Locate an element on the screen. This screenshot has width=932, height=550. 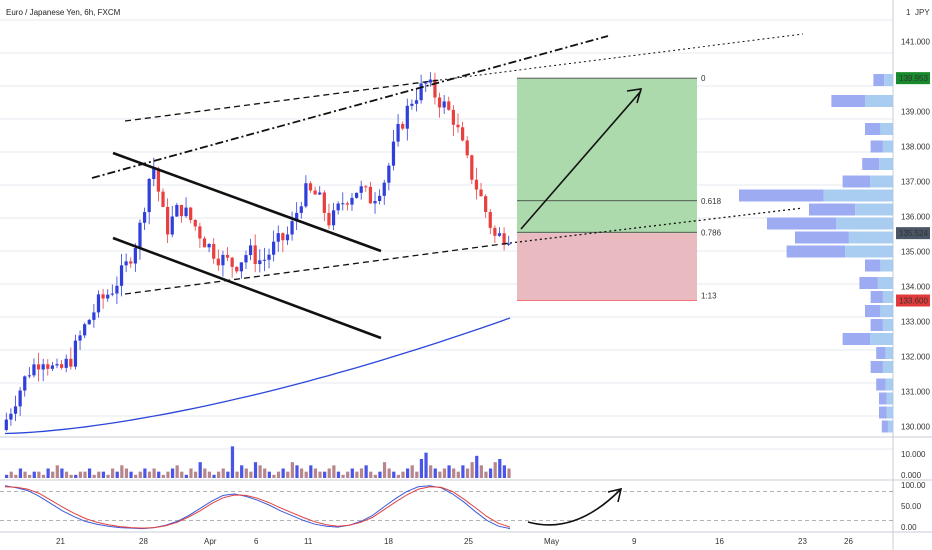
trendline-dashdot is located at coordinates (350, 107).